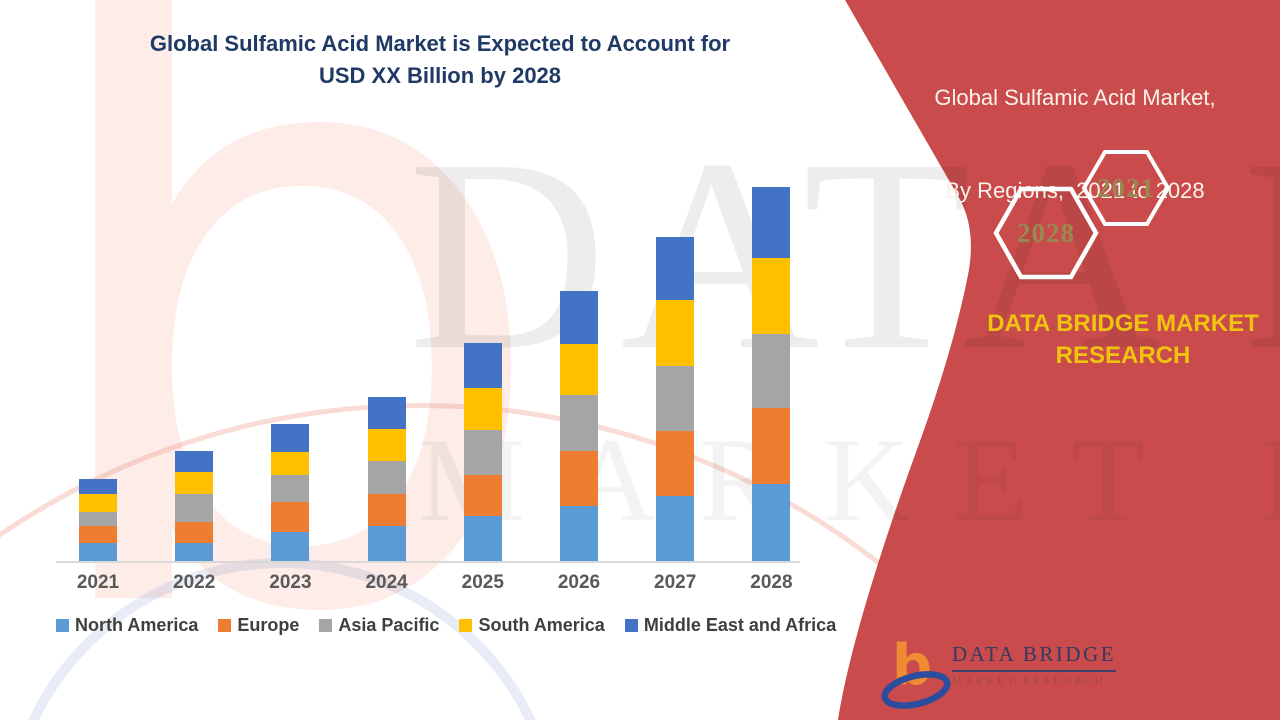 This screenshot has height=720, width=1280. What do you see at coordinates (771, 446) in the screenshot?
I see `bar-segment-2028-europe` at bounding box center [771, 446].